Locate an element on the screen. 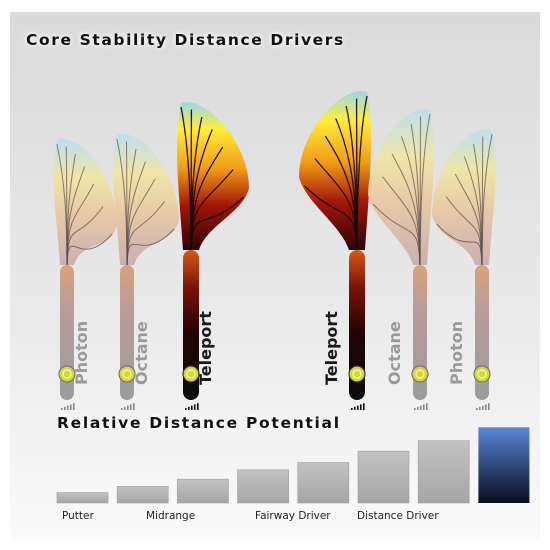 This screenshot has height=550, width=550. chart-title: Core Stability Distance Drivers is located at coordinates (185, 40).